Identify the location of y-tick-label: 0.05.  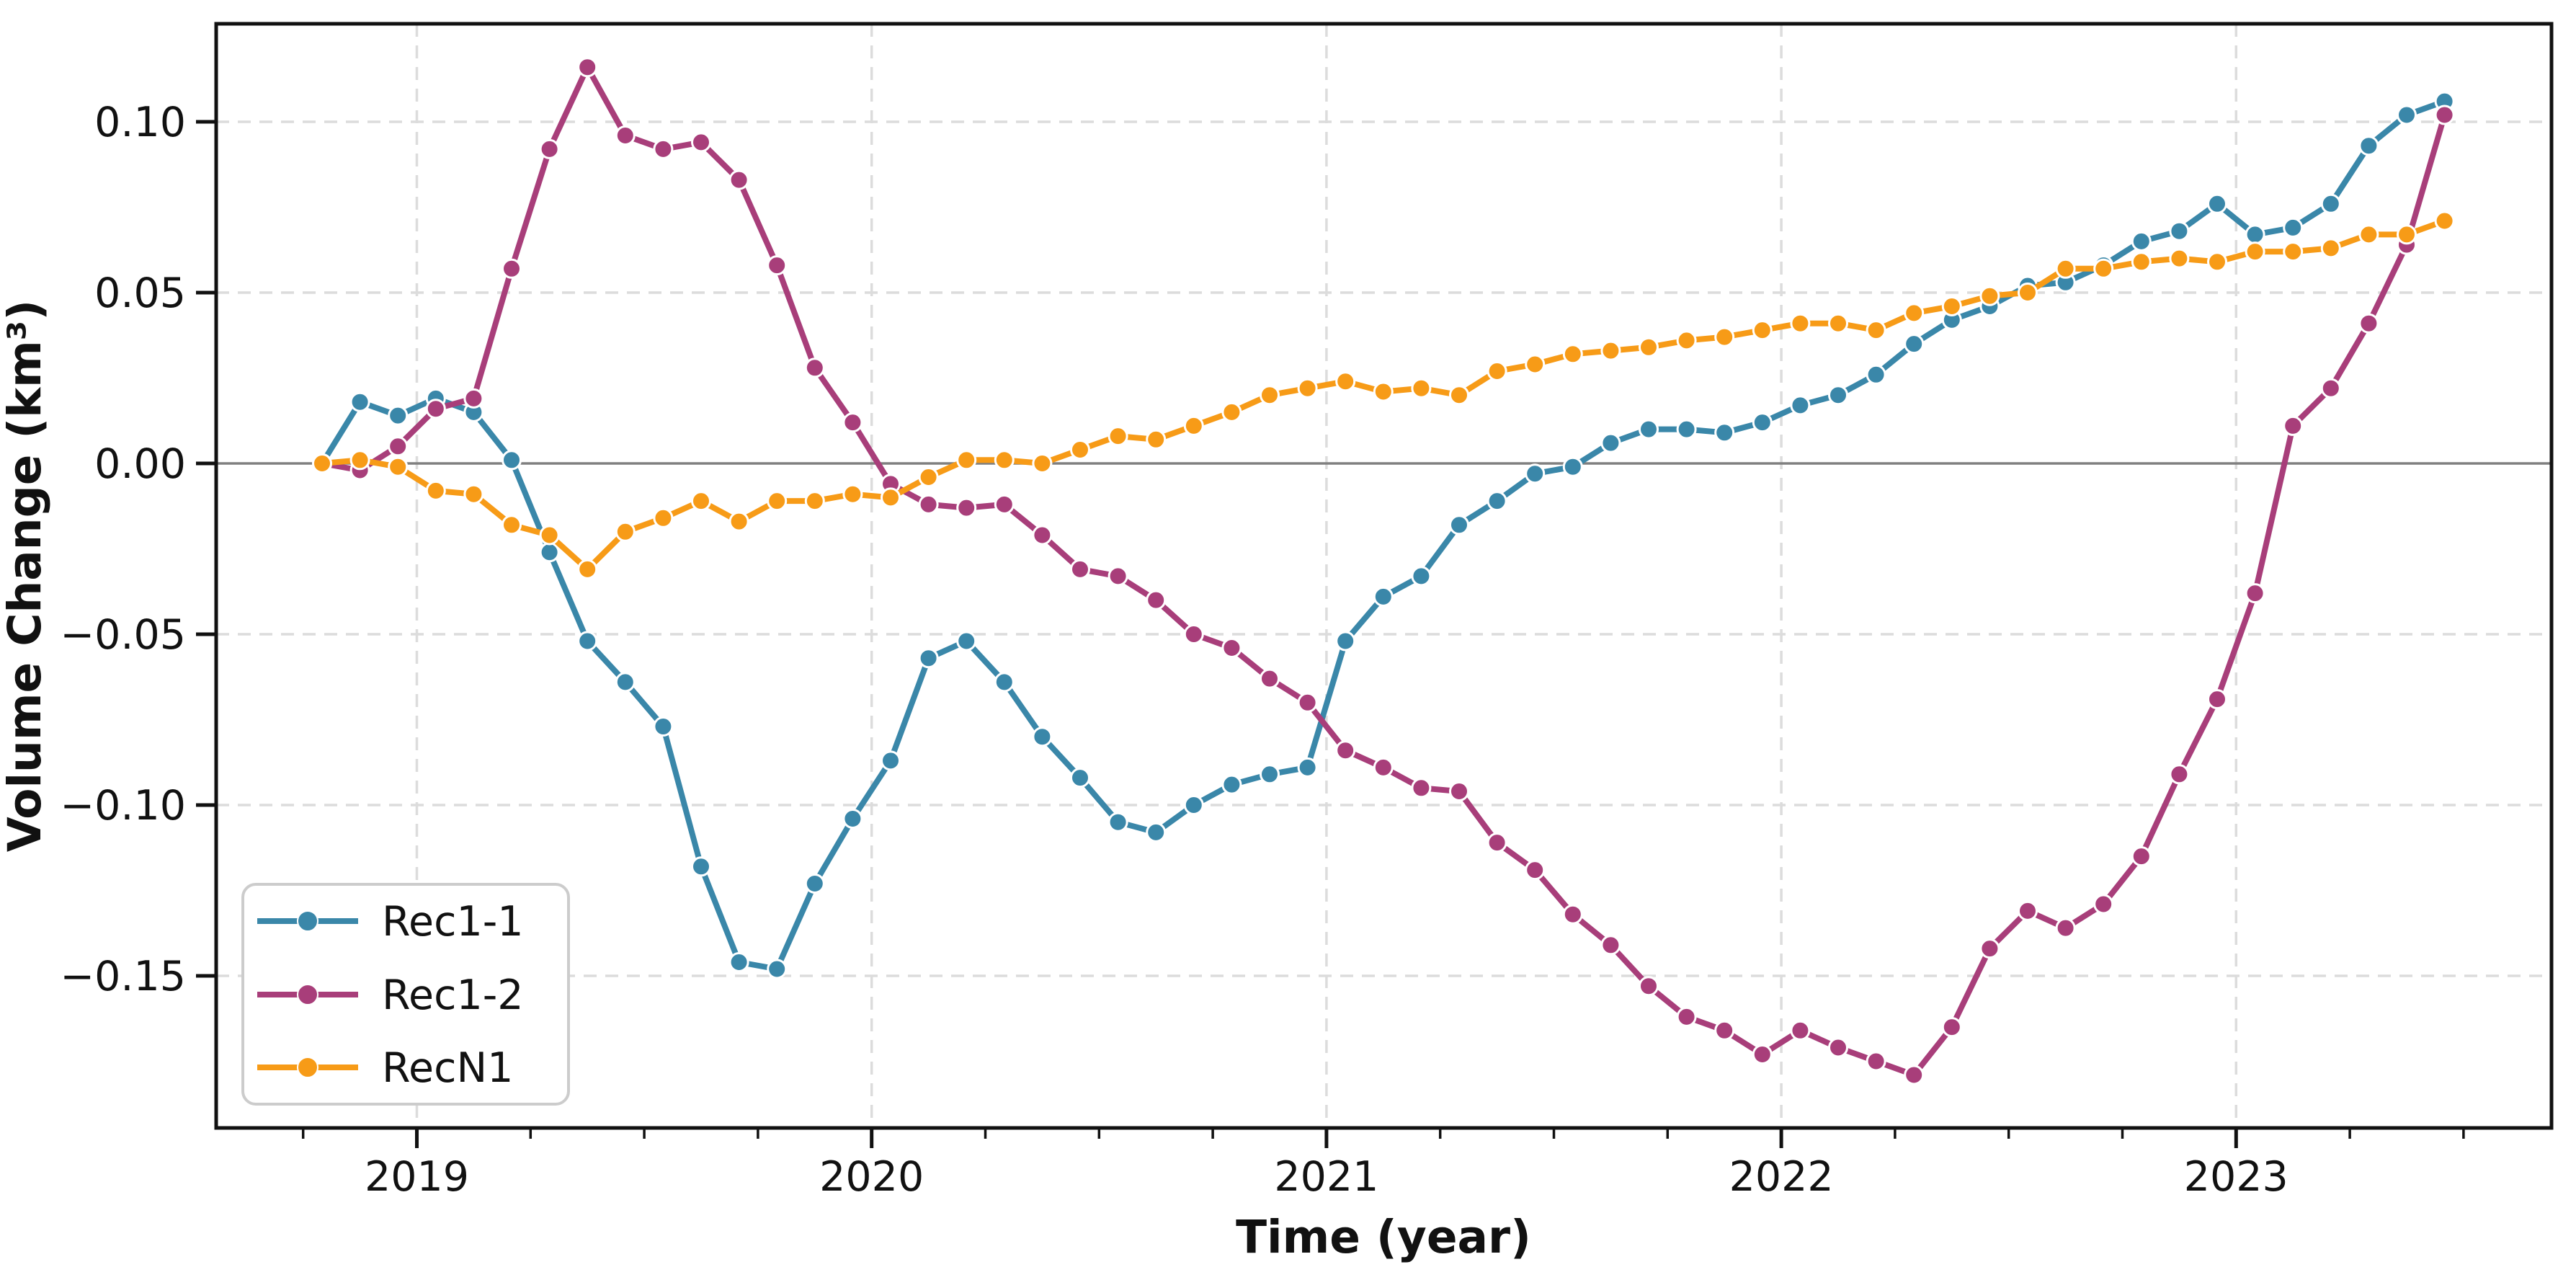
(140, 293).